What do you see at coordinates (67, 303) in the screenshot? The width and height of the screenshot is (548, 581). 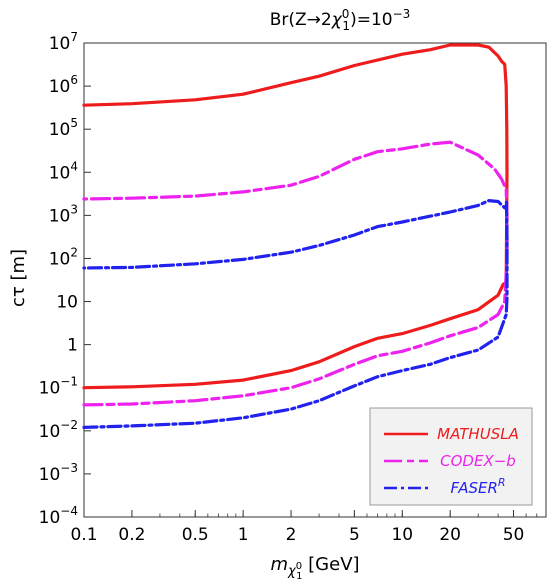 I see `y-tick-label: 10` at bounding box center [67, 303].